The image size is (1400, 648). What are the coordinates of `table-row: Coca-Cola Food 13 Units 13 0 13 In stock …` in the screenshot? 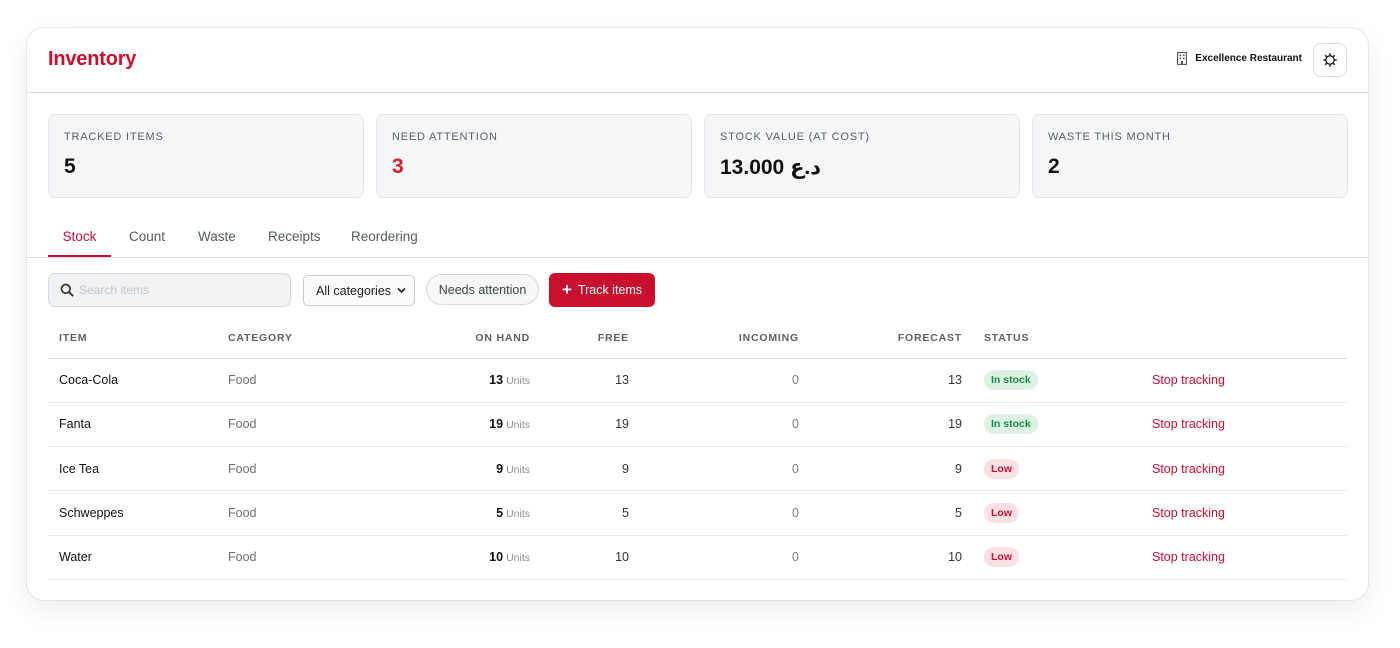 It's located at (697, 380).